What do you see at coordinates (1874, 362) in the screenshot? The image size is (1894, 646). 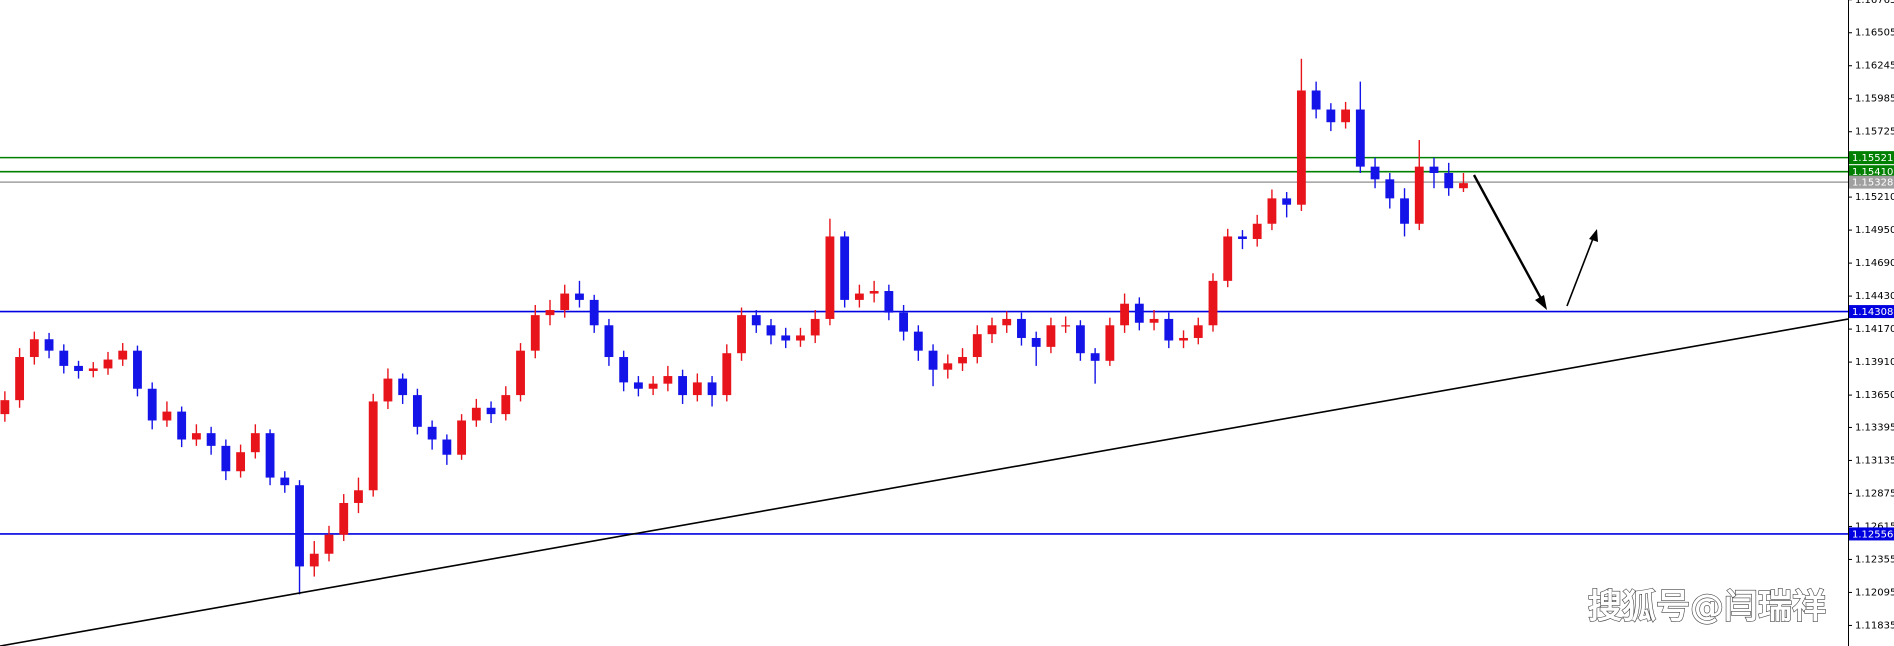 I see `y-tick-label: 1.13910` at bounding box center [1874, 362].